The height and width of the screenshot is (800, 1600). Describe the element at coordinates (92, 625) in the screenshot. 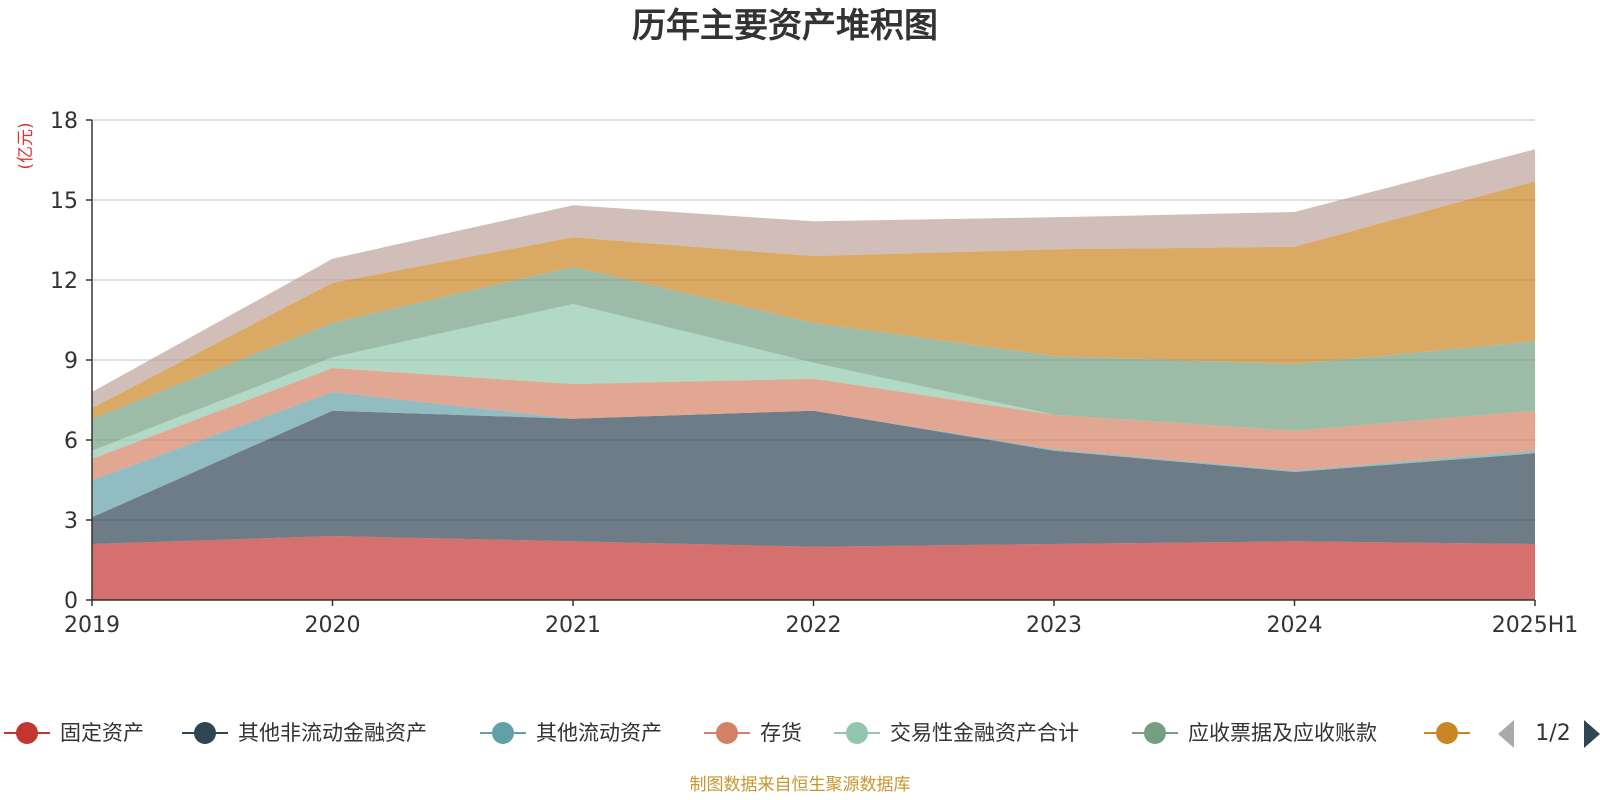

I see `x-tick-label: 2019` at that location.